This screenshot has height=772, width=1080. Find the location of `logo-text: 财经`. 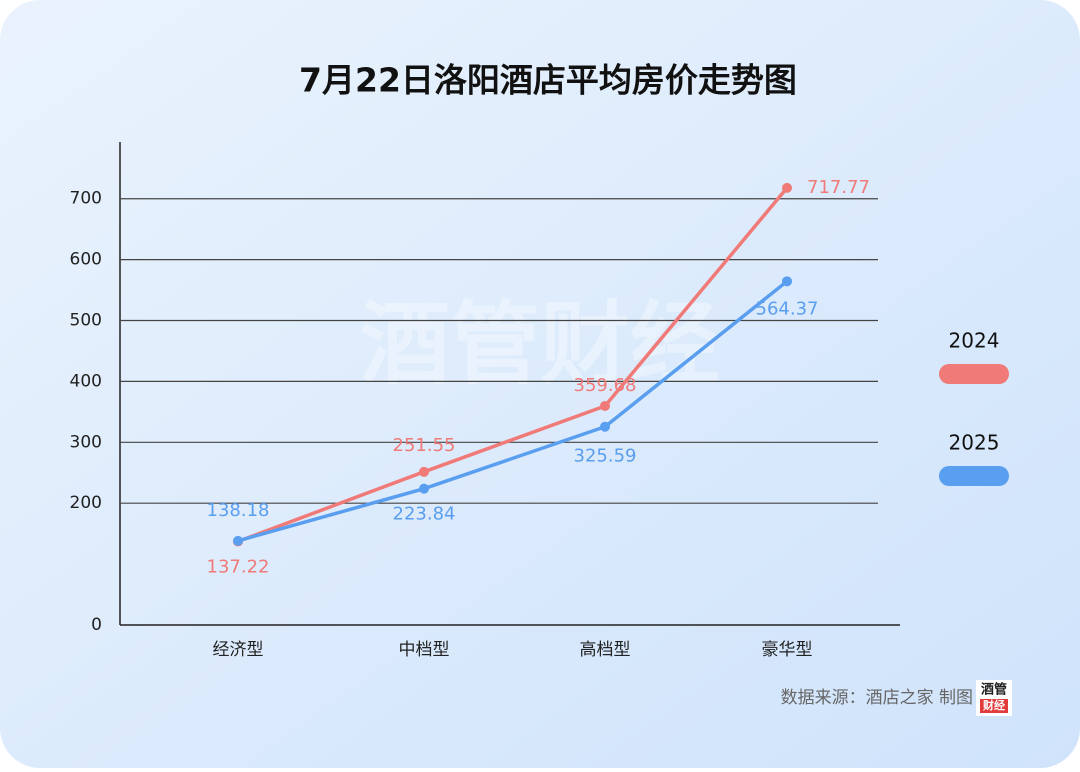

logo-text: 财经 is located at coordinates (993, 705).